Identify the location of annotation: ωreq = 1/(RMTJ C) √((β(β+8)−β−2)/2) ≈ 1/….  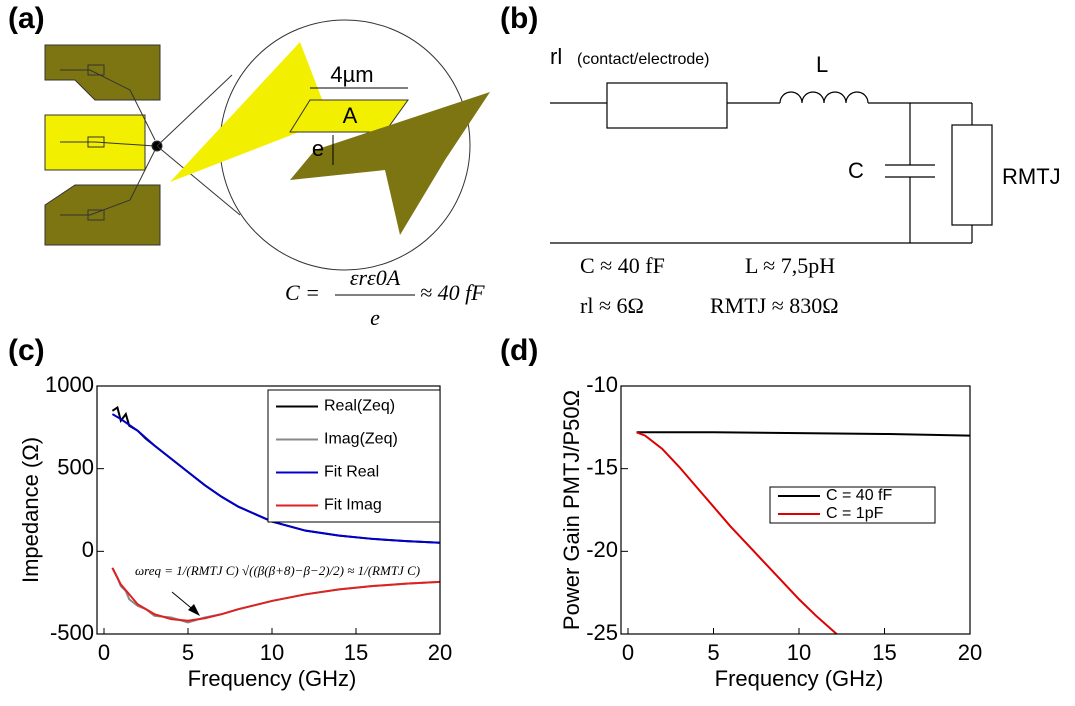
(277, 570).